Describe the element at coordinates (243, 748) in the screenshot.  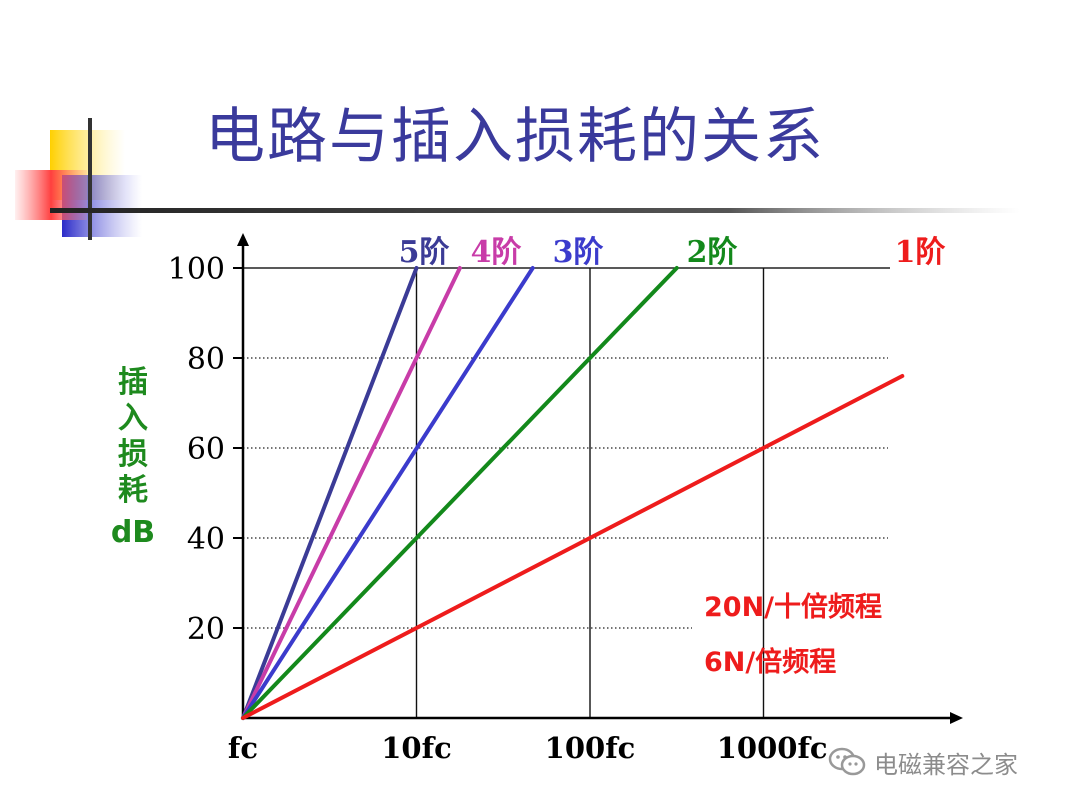
I see `x-tick-label-fc: fc` at that location.